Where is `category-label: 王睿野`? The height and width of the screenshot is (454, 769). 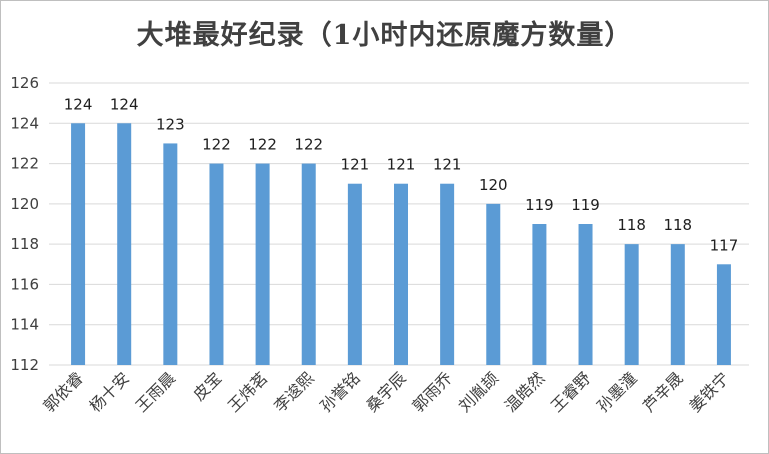 category-label: 王睿野 is located at coordinates (570, 391).